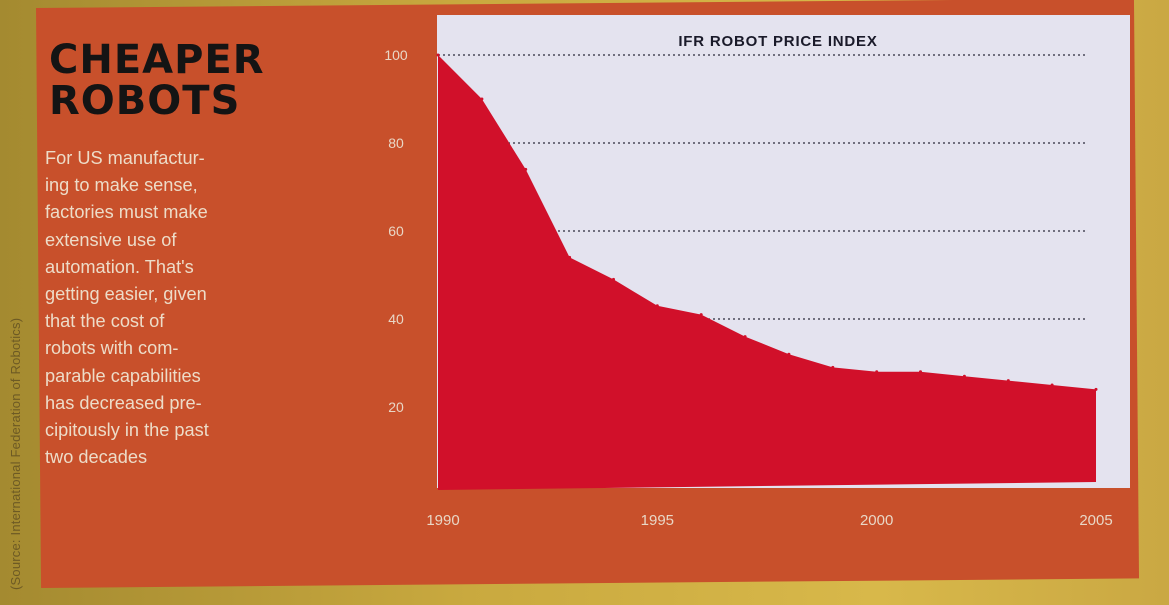 The image size is (1169, 605). I want to click on x-tick-label-1990: 1990, so click(442, 520).